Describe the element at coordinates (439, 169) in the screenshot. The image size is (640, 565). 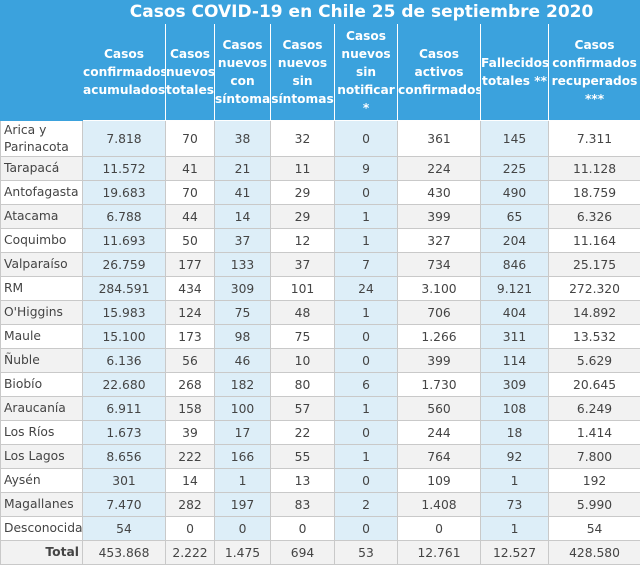
I see `cell-active: 224` at that location.